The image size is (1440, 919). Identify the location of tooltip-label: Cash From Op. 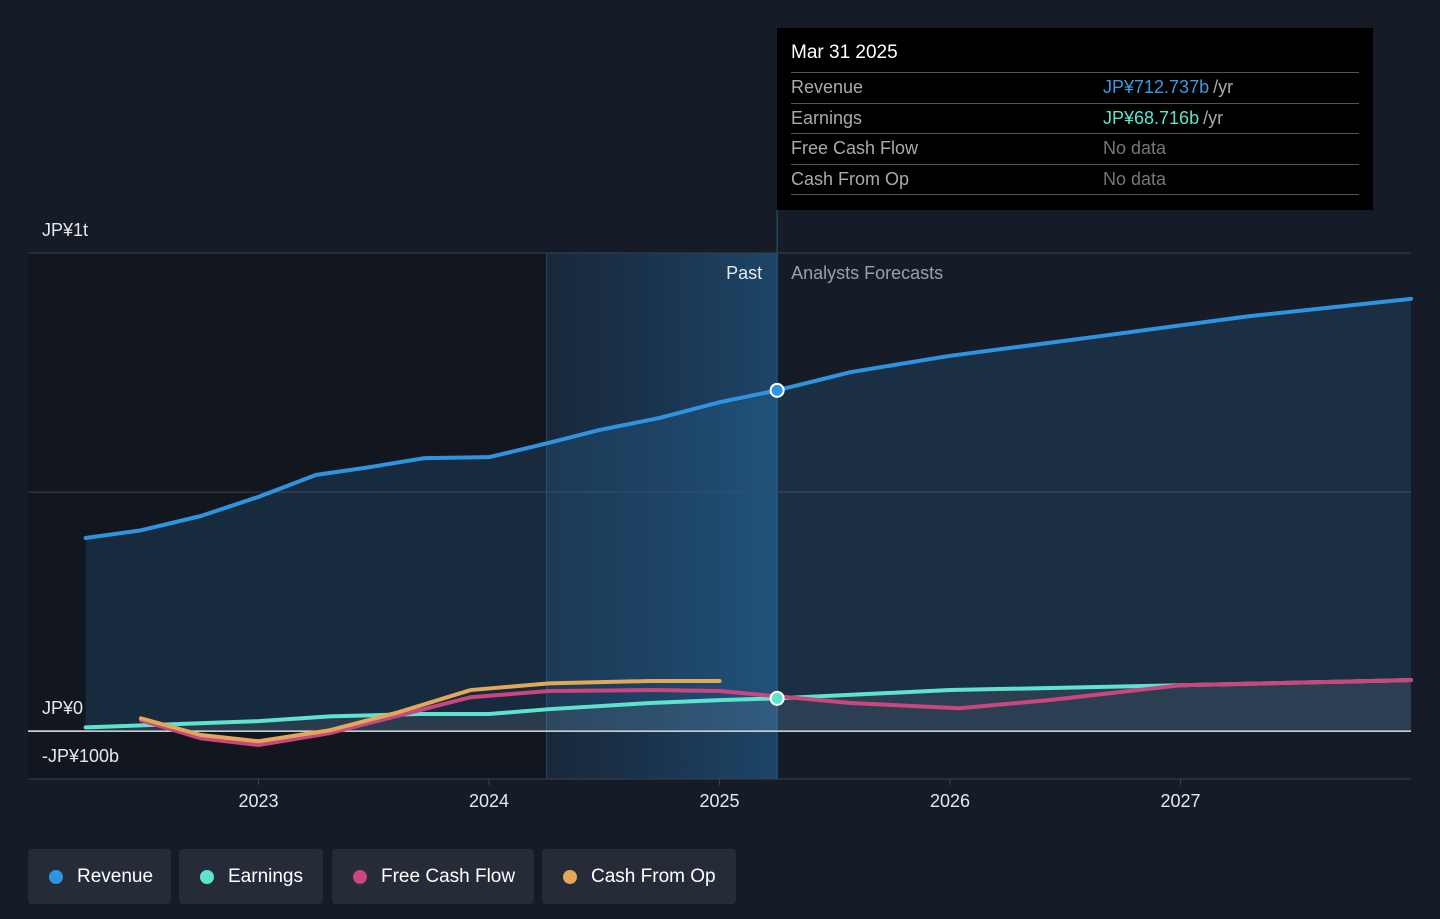
(850, 178).